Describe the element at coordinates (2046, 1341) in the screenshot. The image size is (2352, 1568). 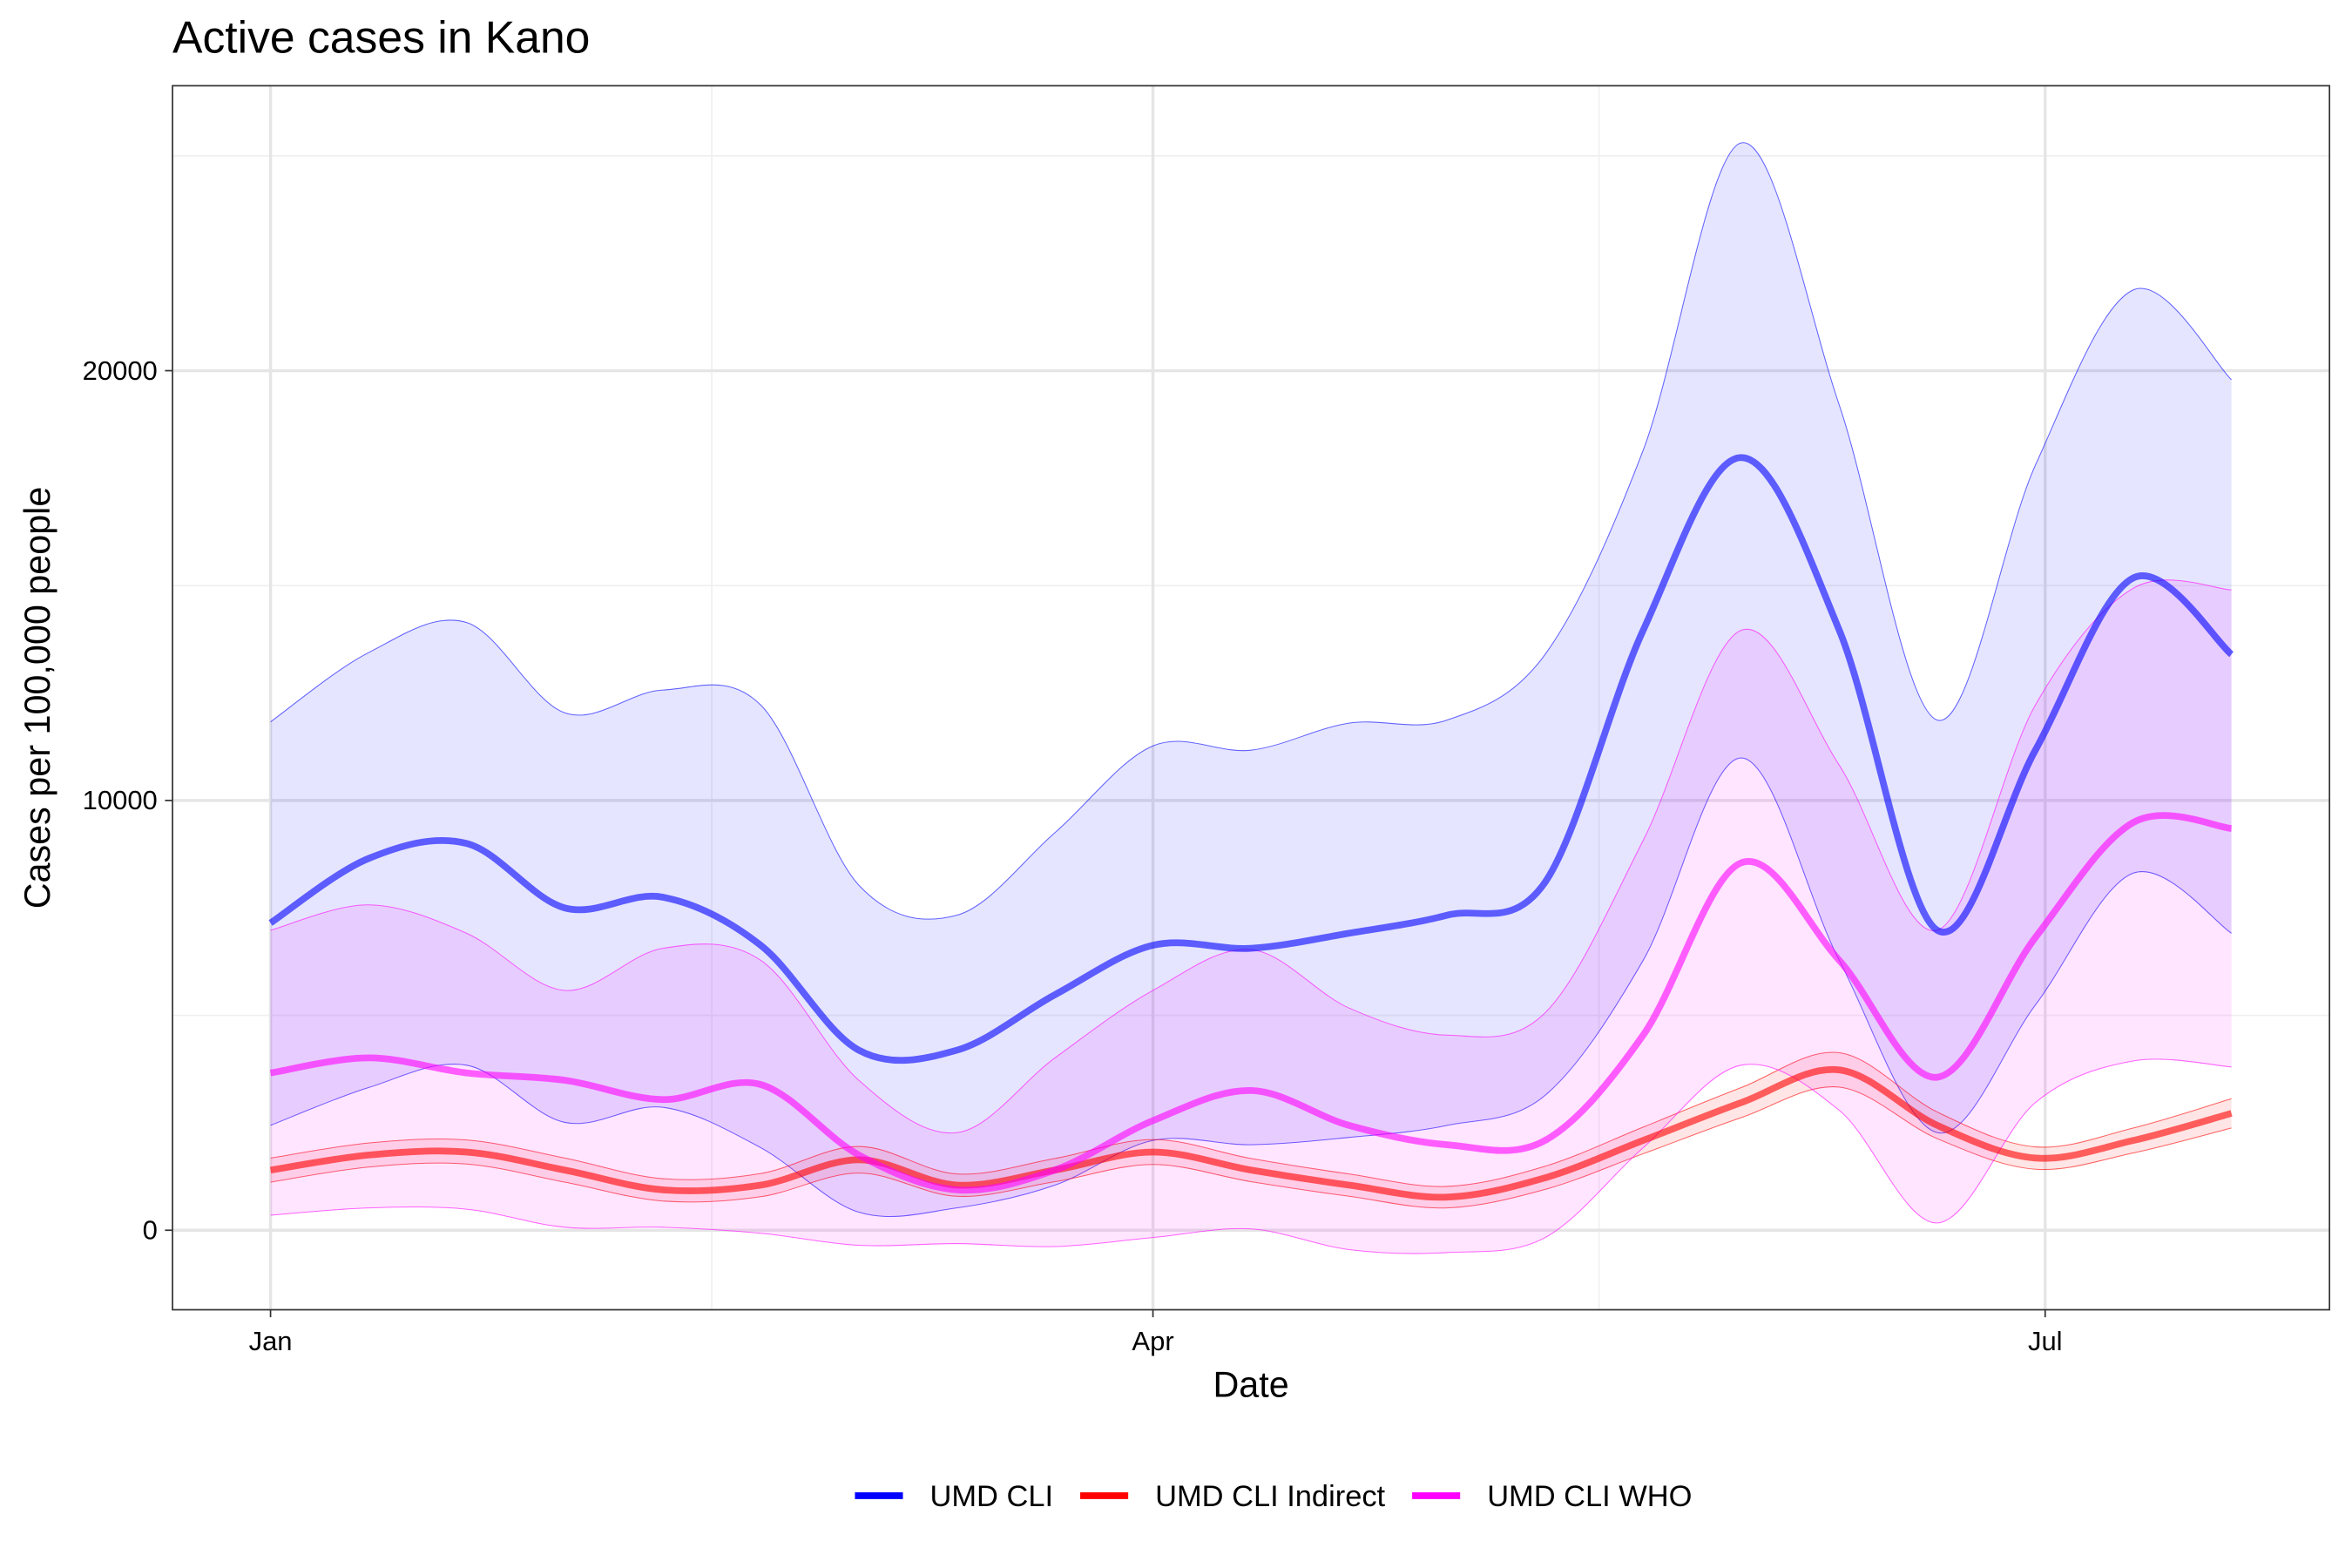
I see `x-tick-label: Jul` at that location.